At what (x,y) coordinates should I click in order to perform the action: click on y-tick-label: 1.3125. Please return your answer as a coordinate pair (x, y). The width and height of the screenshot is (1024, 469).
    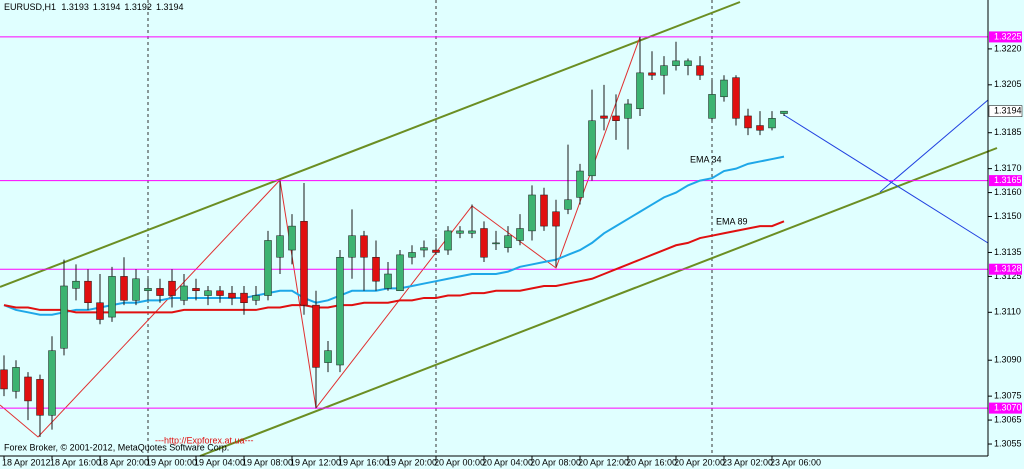
    Looking at the image, I should click on (1008, 276).